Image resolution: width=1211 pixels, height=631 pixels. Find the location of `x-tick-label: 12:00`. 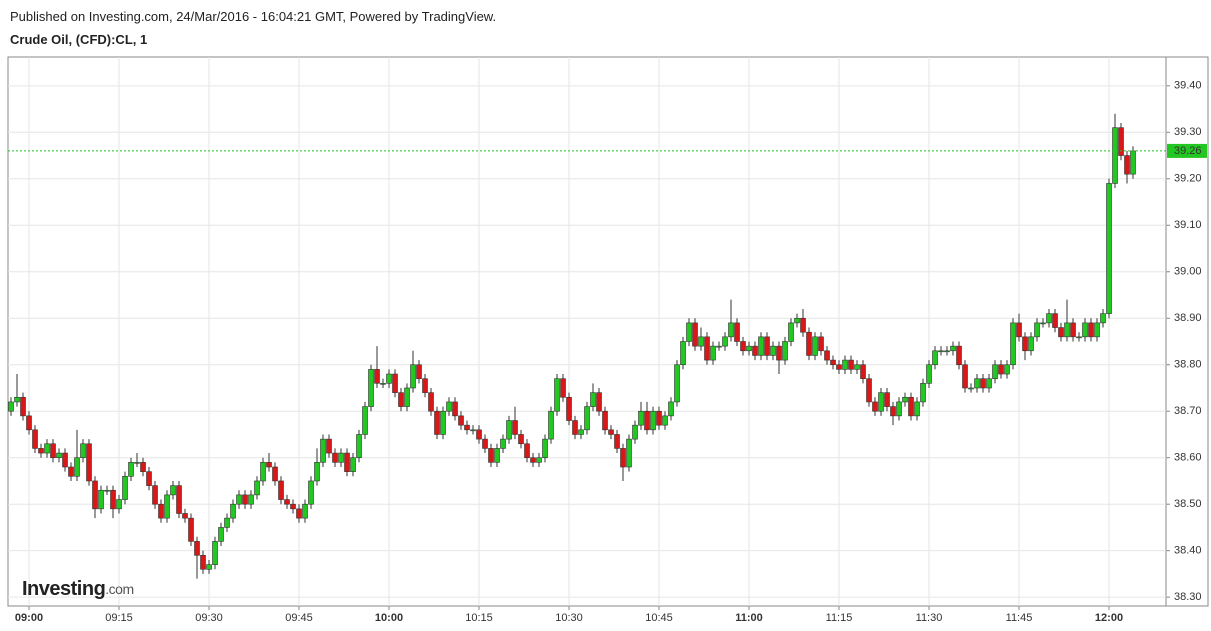

x-tick-label: 12:00 is located at coordinates (1109, 618).